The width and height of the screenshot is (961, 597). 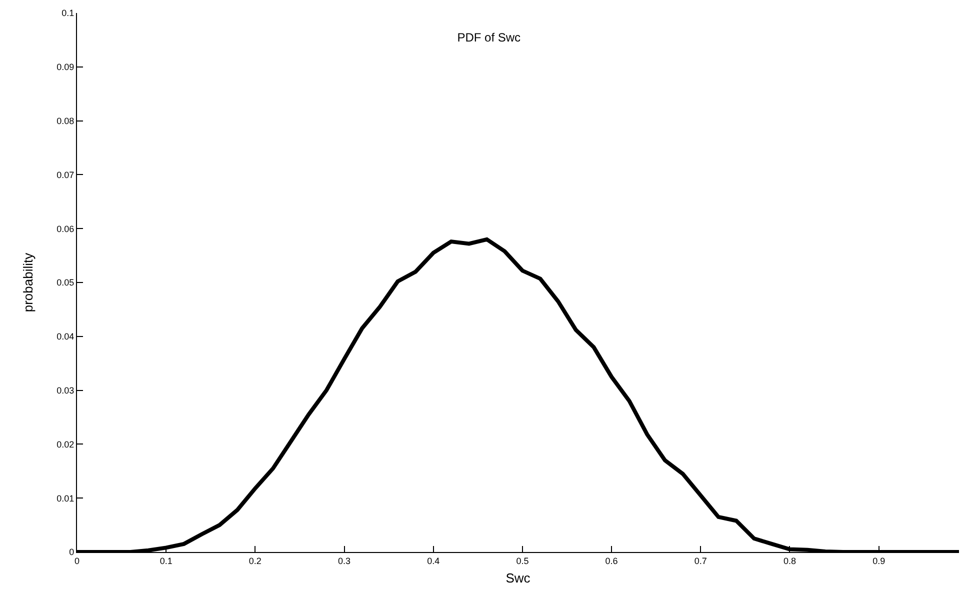 I want to click on y-tick-label: 0.05, so click(x=65, y=283).